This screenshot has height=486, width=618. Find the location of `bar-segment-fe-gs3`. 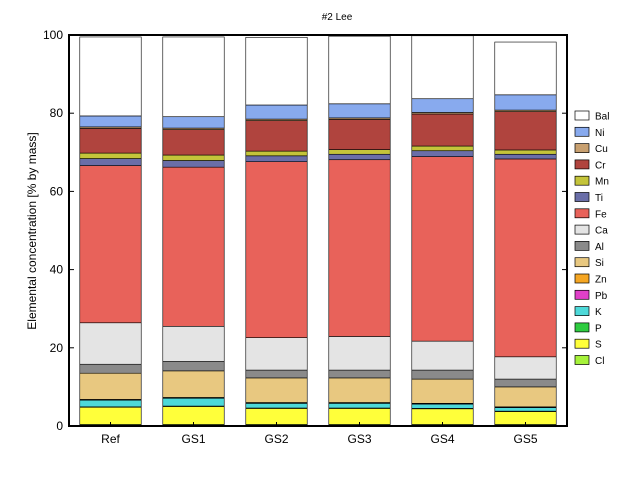

bar-segment-fe-gs3 is located at coordinates (359, 248).